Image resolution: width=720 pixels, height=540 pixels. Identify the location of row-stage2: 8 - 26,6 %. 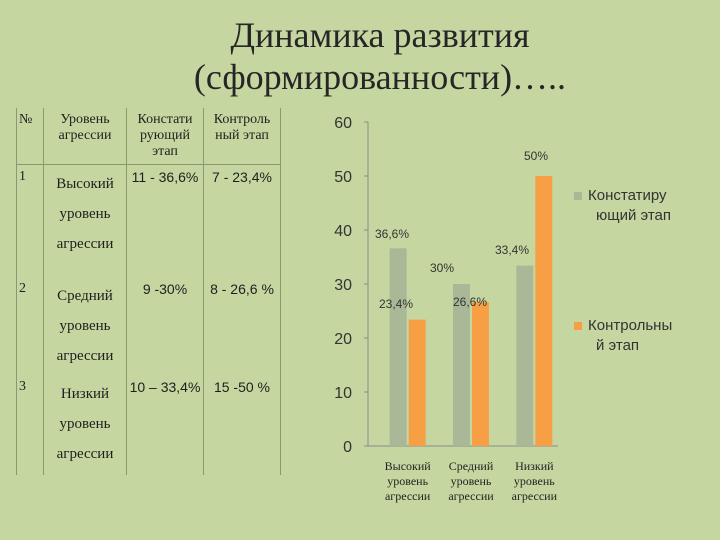
(242, 325).